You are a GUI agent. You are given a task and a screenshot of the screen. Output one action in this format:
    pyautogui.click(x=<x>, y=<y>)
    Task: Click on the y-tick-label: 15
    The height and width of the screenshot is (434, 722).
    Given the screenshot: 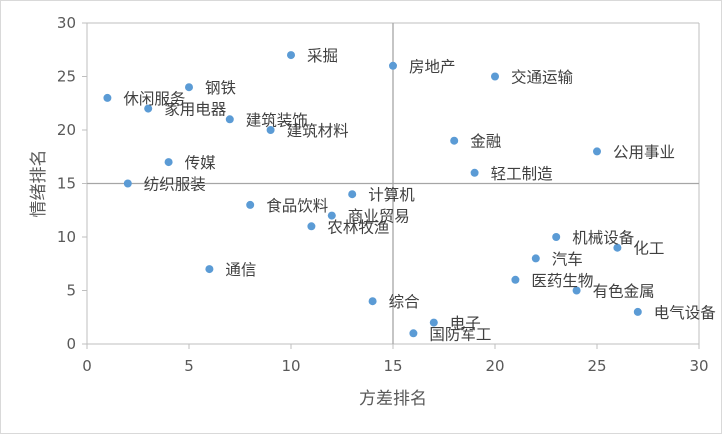 What is the action you would take?
    pyautogui.click(x=66, y=184)
    